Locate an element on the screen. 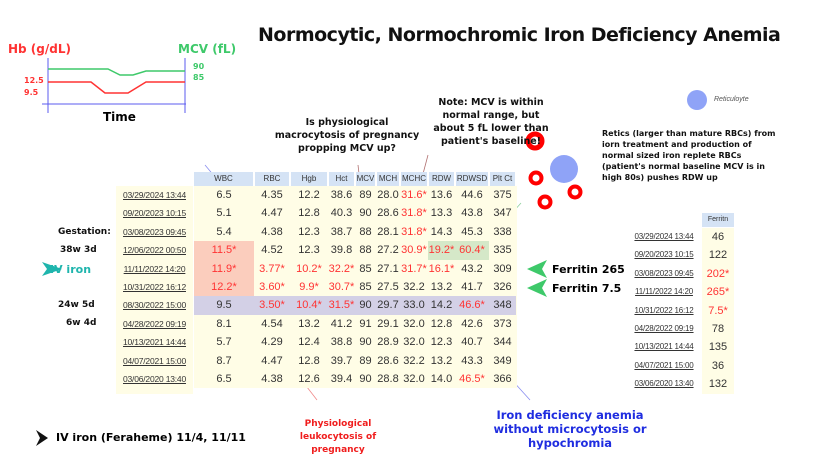 Image resolution: width=820 pixels, height=461 pixels. table-cell: 349 is located at coordinates (502, 360).